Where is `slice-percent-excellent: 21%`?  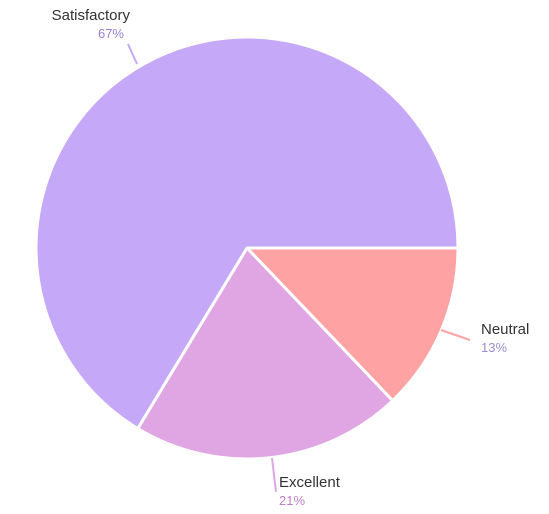
slice-percent-excellent: 21% is located at coordinates (292, 500).